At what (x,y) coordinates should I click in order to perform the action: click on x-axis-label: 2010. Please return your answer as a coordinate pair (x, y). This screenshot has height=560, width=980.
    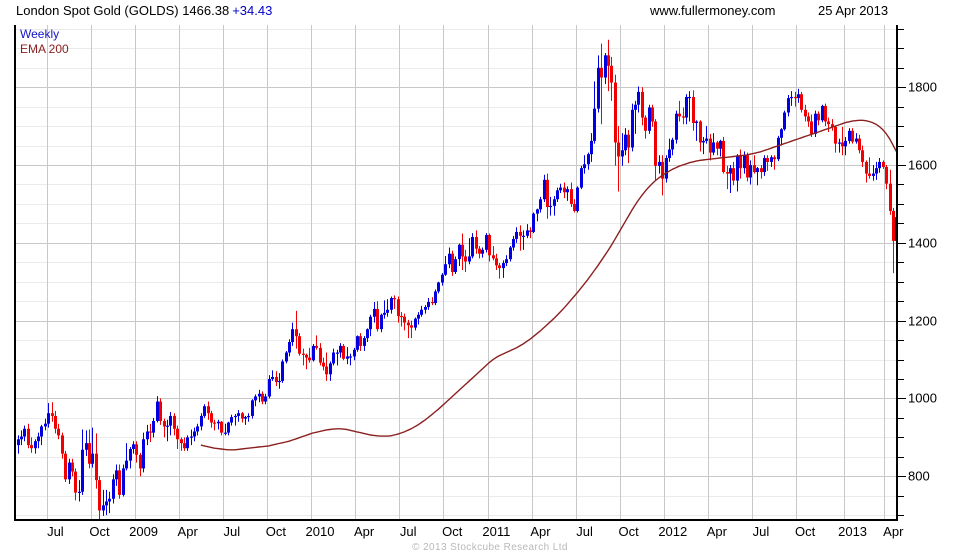
    Looking at the image, I should click on (320, 531).